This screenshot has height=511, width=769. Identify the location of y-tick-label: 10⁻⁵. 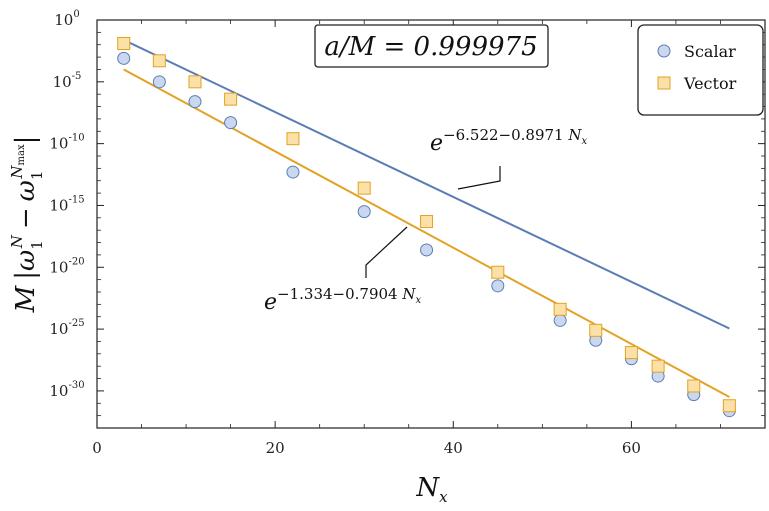
(67, 81).